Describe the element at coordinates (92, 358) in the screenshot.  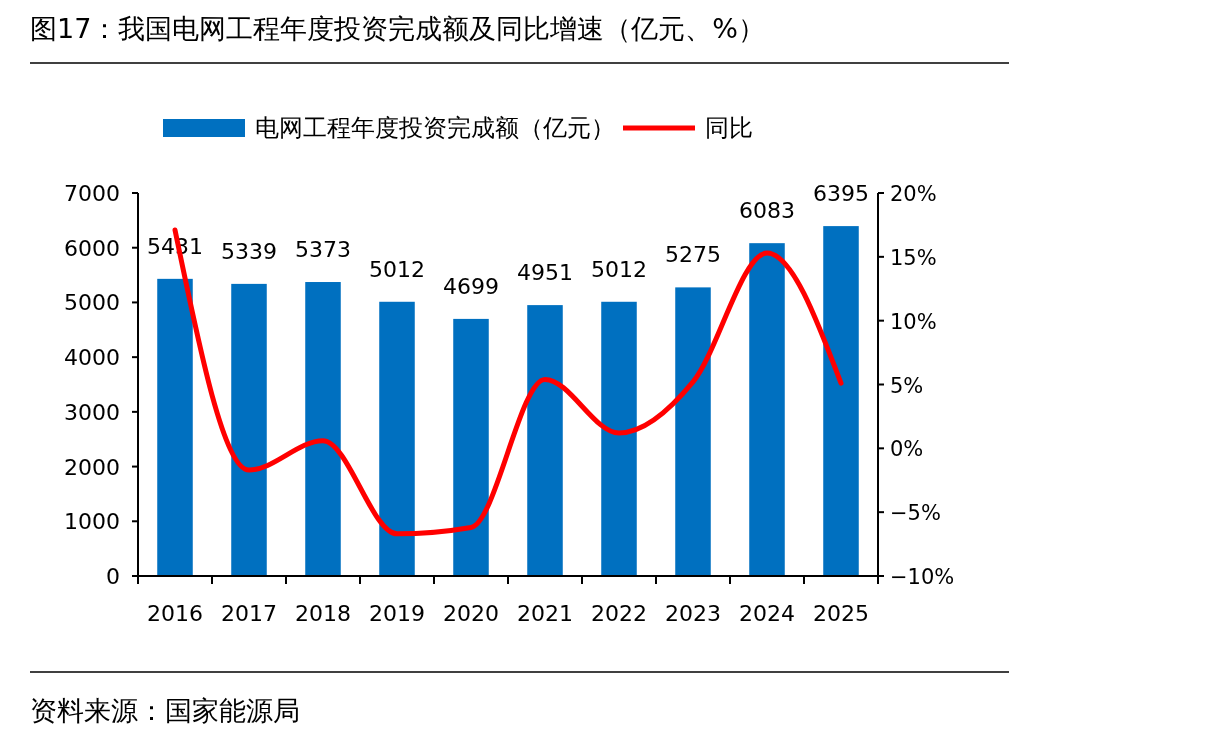
I see `y-tick-label: 4000` at that location.